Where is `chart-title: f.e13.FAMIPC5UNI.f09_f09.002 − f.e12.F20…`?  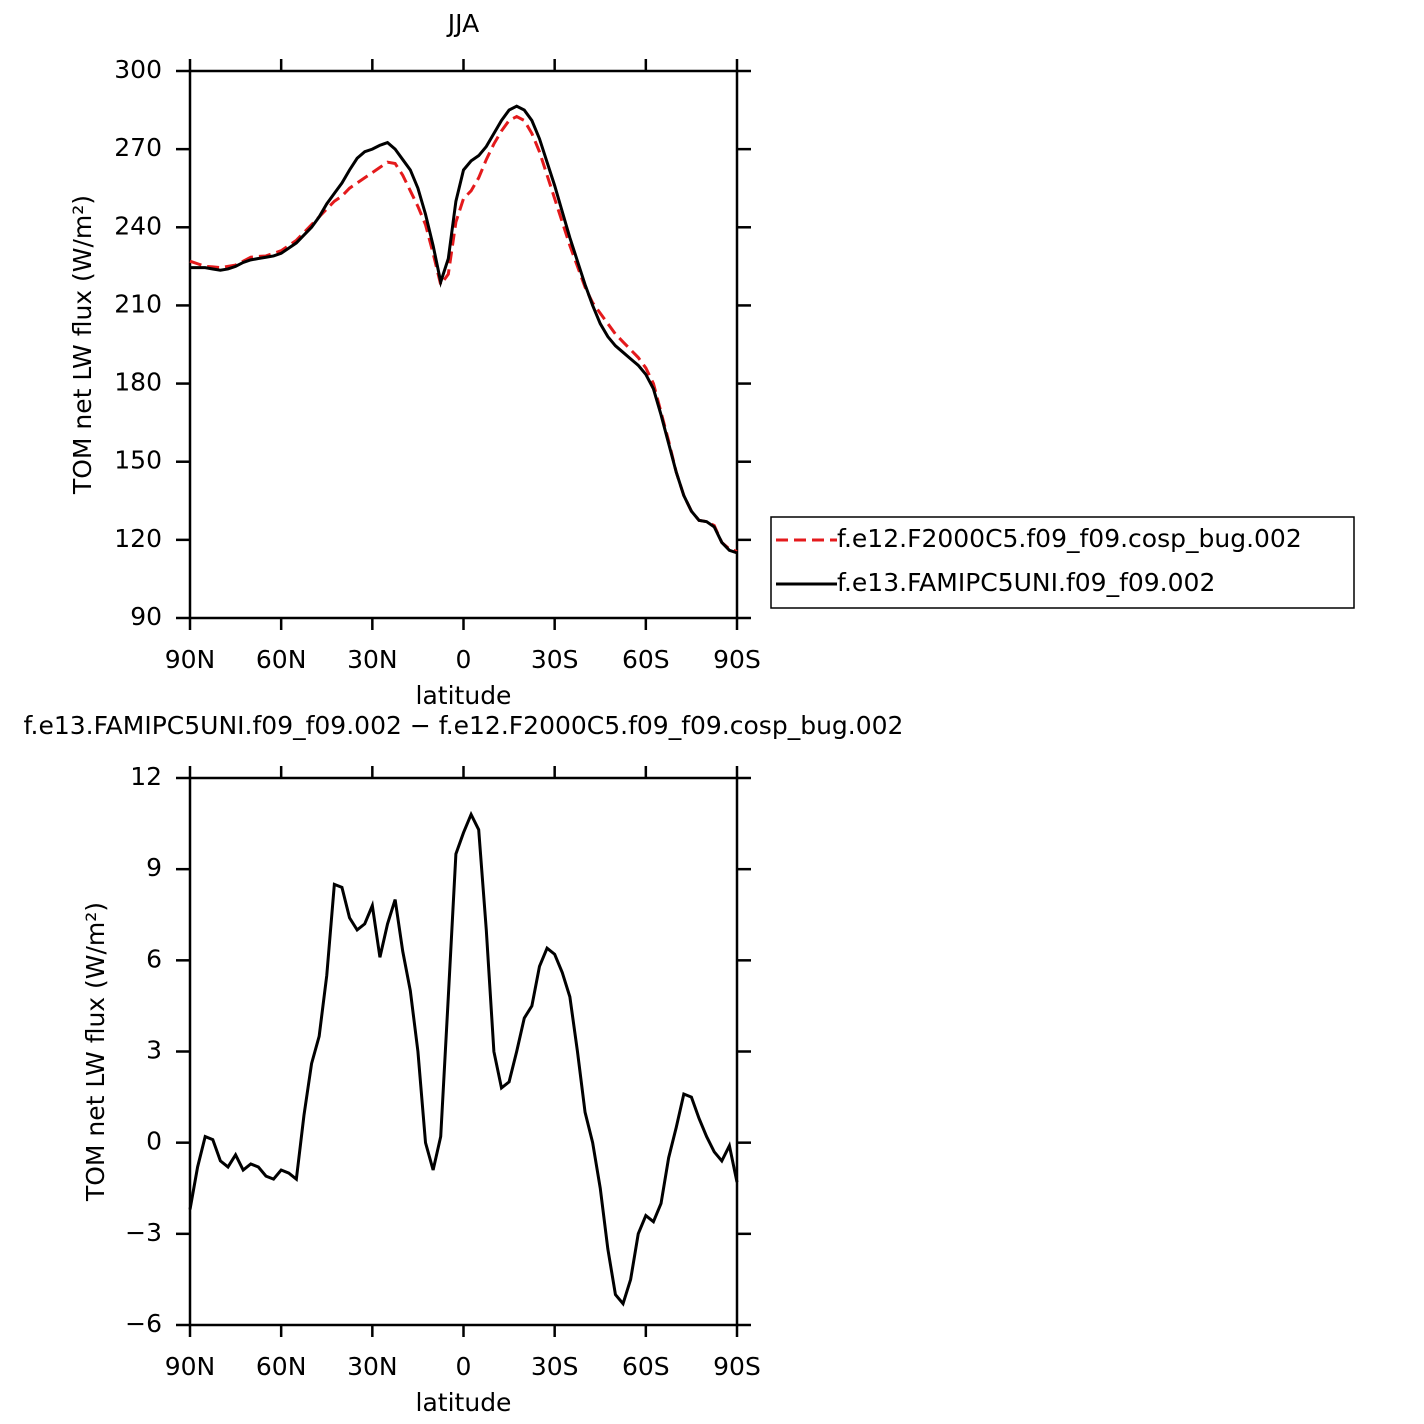
chart-title: f.e13.FAMIPC5UNI.f09_f09.002 − f.e12.F20… is located at coordinates (464, 725).